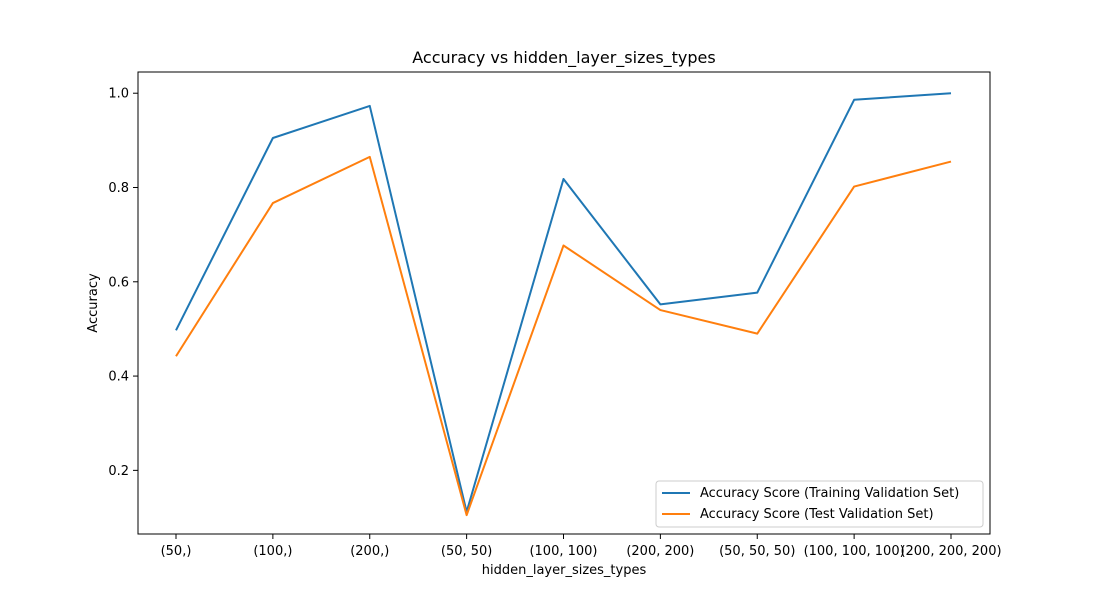 The image size is (1100, 600). Describe the element at coordinates (176, 551) in the screenshot. I see `x-tick-label: (50,)` at that location.